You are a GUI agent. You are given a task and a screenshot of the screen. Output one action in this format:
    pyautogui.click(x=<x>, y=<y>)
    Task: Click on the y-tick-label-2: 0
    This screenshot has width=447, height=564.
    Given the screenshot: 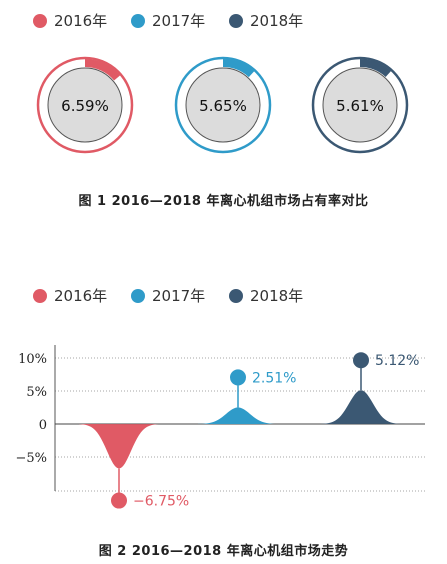 What is the action you would take?
    pyautogui.click(x=43, y=425)
    